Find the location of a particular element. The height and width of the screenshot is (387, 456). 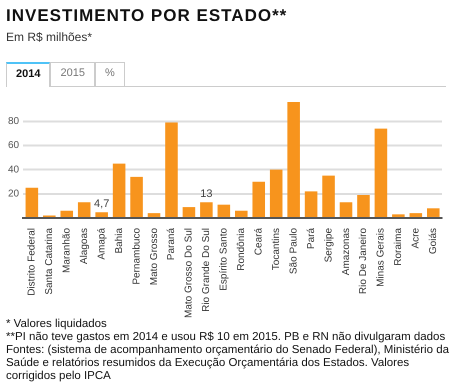

x-tick-label: Roraima is located at coordinates (398, 247).